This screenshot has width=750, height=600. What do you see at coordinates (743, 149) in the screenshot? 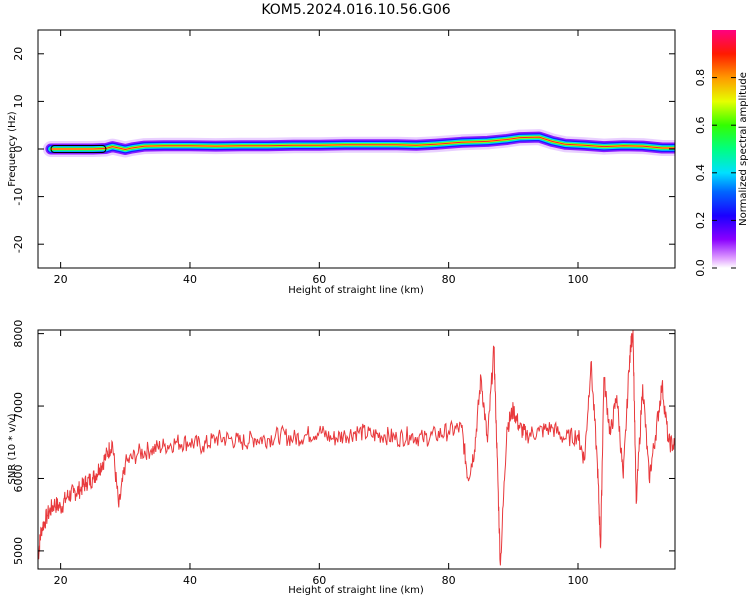
I see `colorbar-label: Normalized spectral amplitude` at bounding box center [743, 149].